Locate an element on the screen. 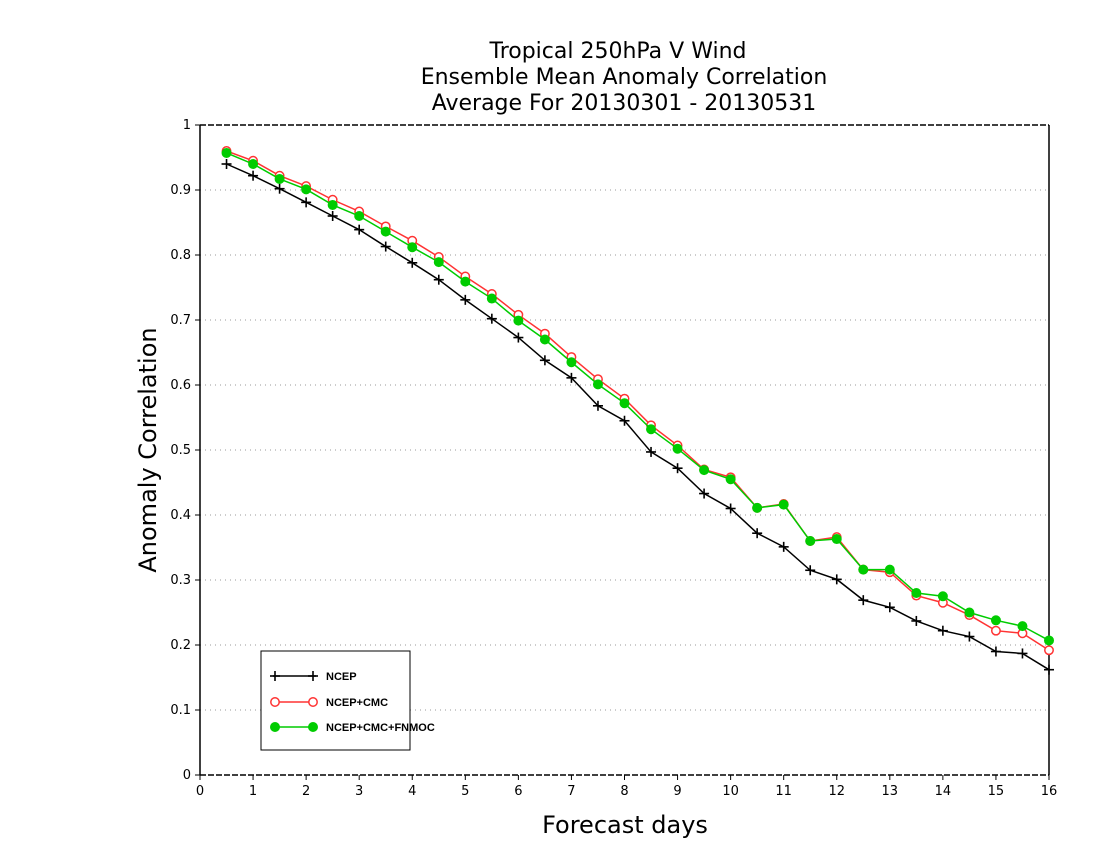  y-tick-label: 0.7 is located at coordinates (180, 320).